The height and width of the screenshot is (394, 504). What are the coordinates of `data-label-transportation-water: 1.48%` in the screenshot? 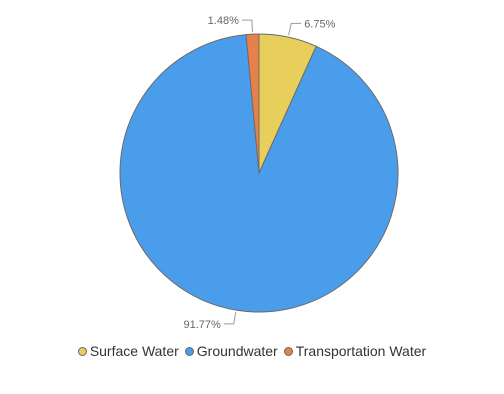 It's located at (223, 21).